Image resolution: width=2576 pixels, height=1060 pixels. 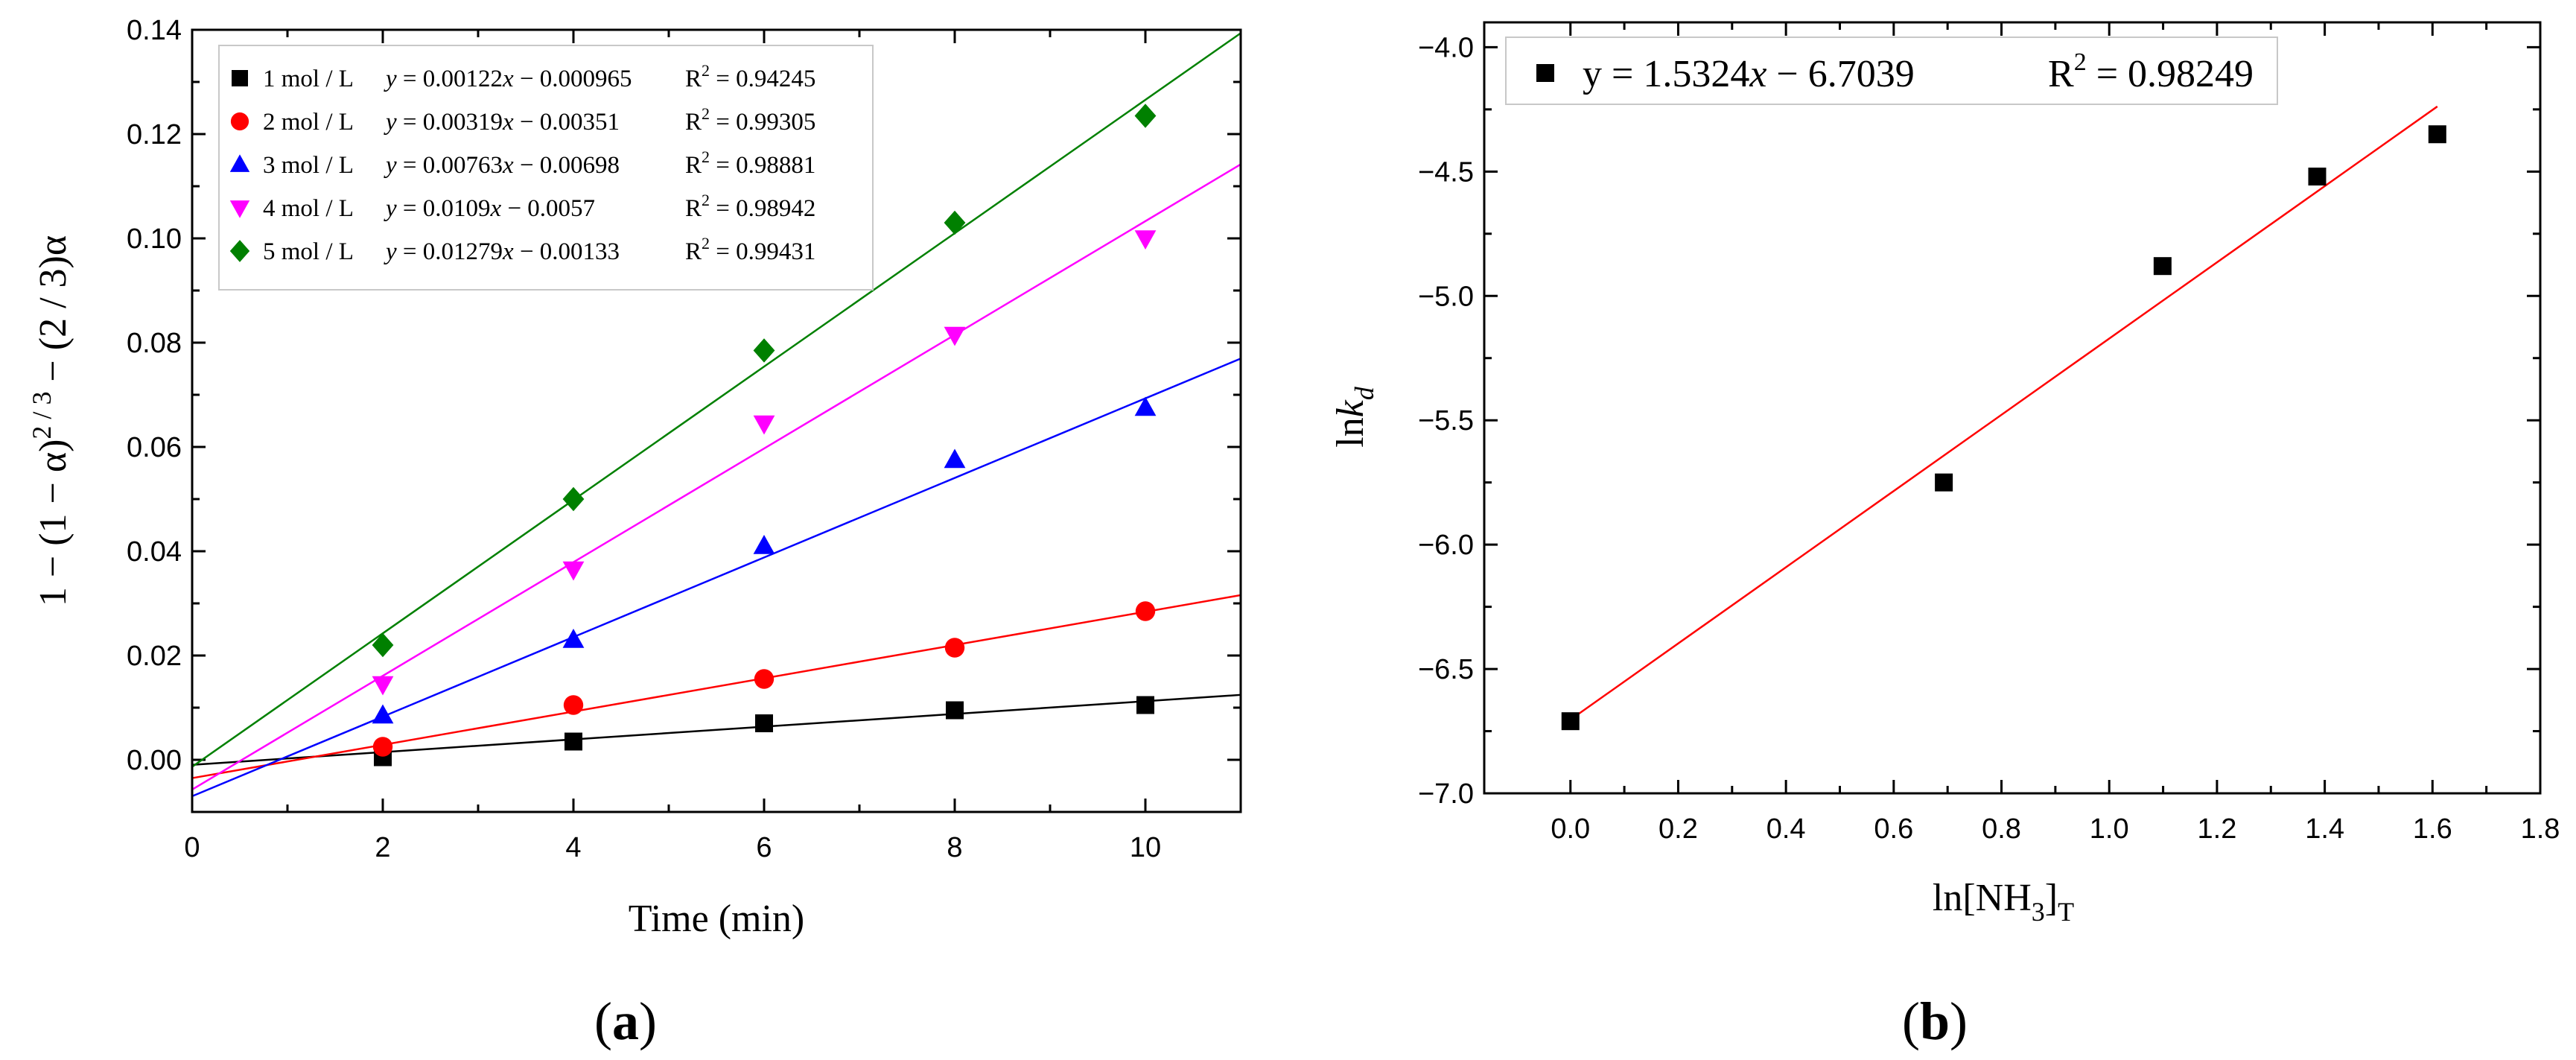 I want to click on y-tick-label: −6.5, so click(x=1446, y=670).